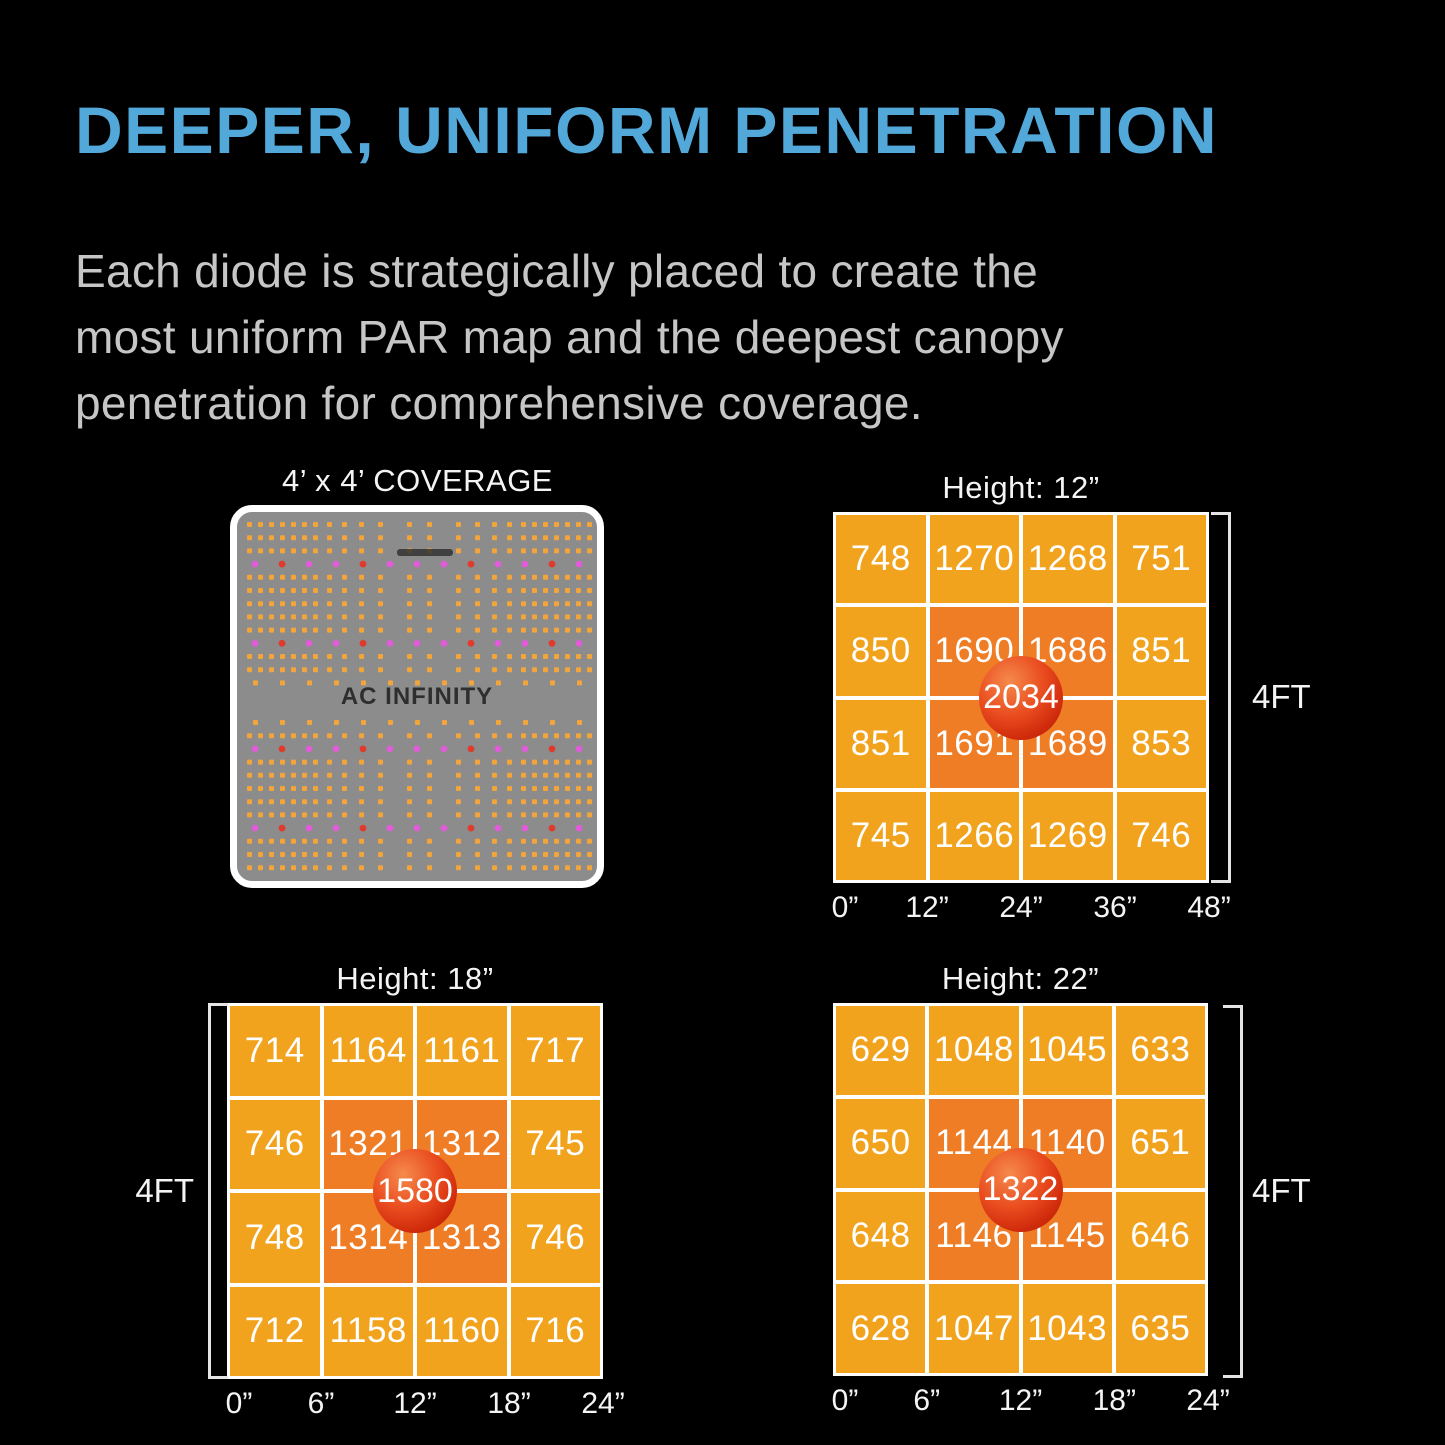 This screenshot has height=1445, width=1445. Describe the element at coordinates (647, 130) in the screenshot. I see `page-title: DEEPER, UNIFORM PENETRATION` at that location.